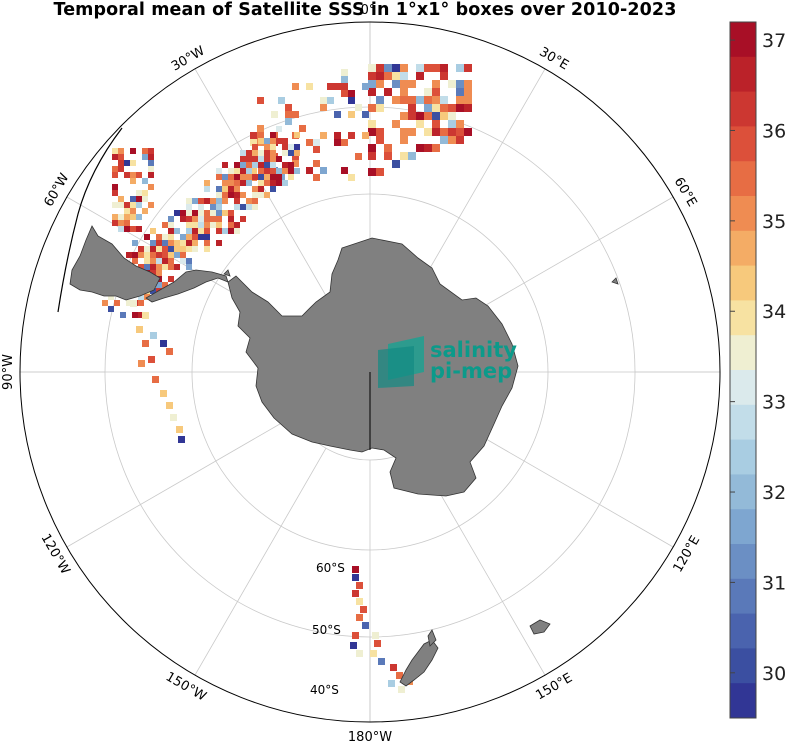 The image size is (787, 743). I want to click on antarctica, so click(373, 367).